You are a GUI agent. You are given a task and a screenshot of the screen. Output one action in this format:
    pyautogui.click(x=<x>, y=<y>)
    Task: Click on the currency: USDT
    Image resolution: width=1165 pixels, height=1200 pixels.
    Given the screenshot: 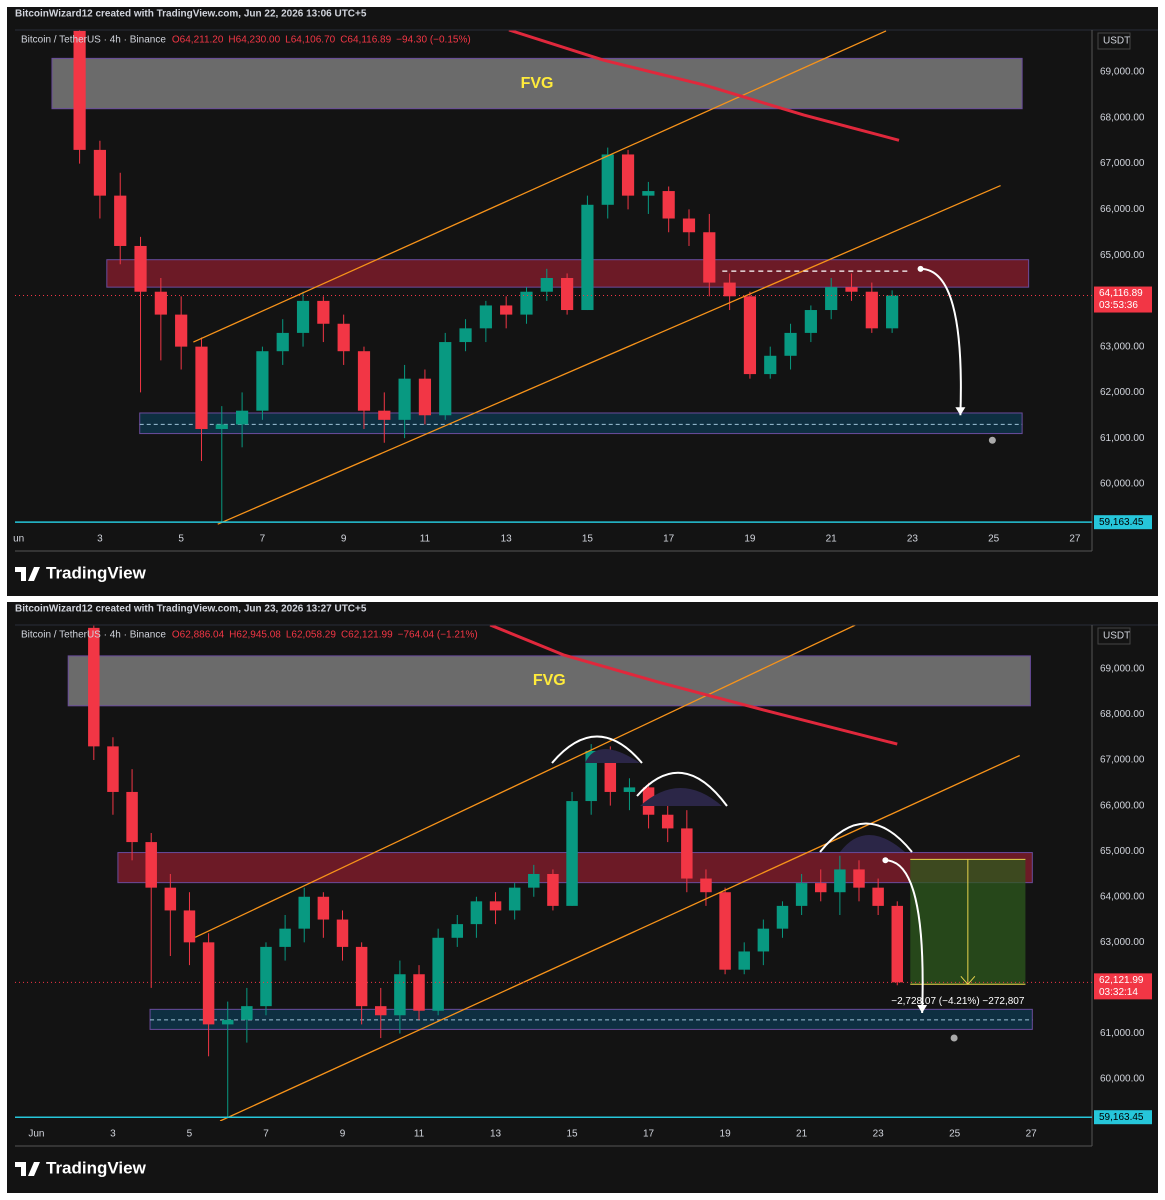 What is the action you would take?
    pyautogui.click(x=1116, y=41)
    